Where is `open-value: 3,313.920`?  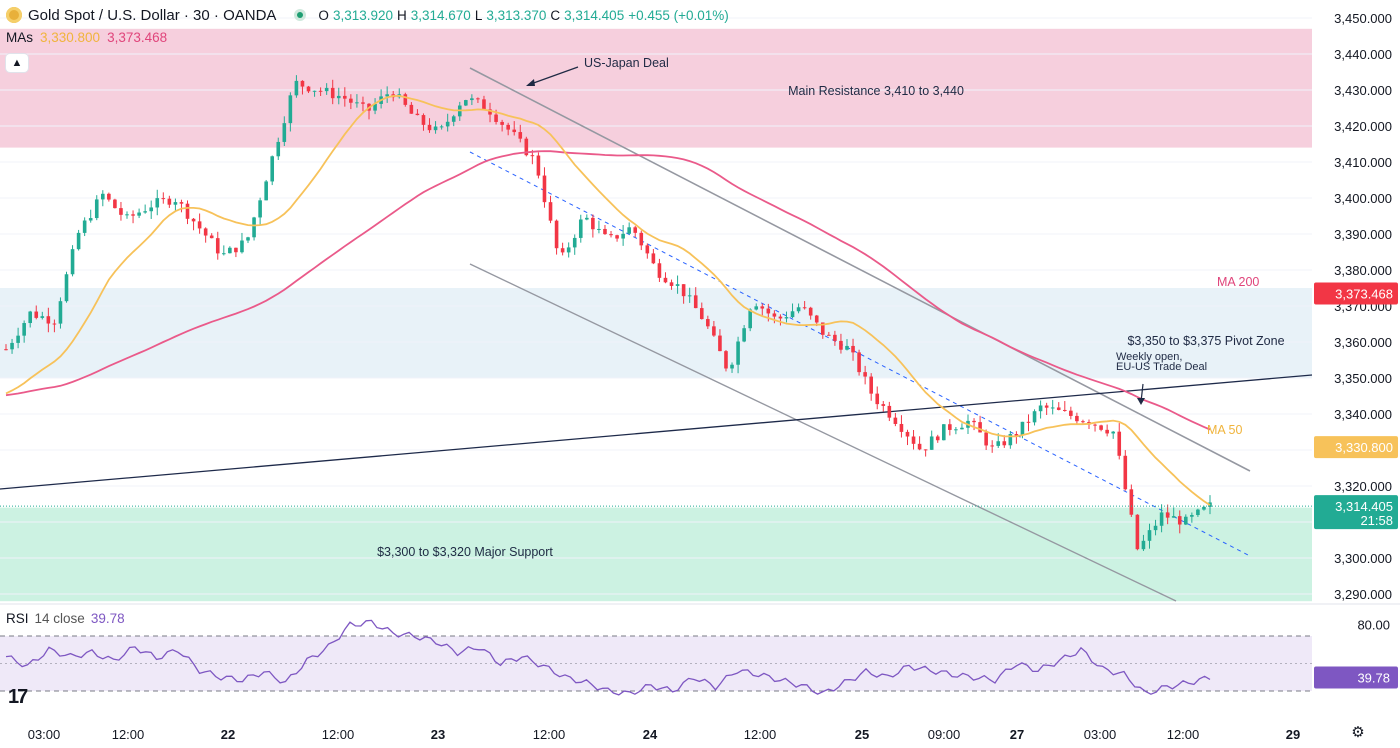 open-value: 3,313.920 is located at coordinates (362, 15).